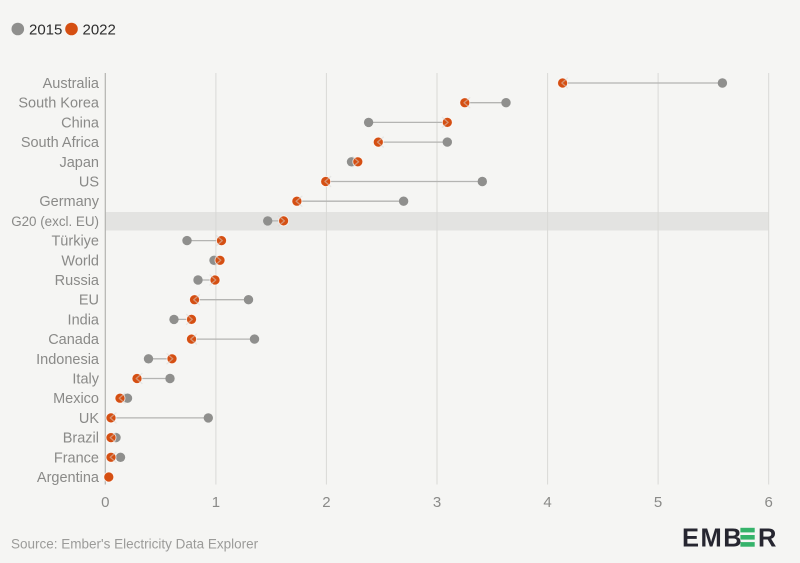  What do you see at coordinates (69, 202) in the screenshot?
I see `svg-text: Germany` at bounding box center [69, 202].